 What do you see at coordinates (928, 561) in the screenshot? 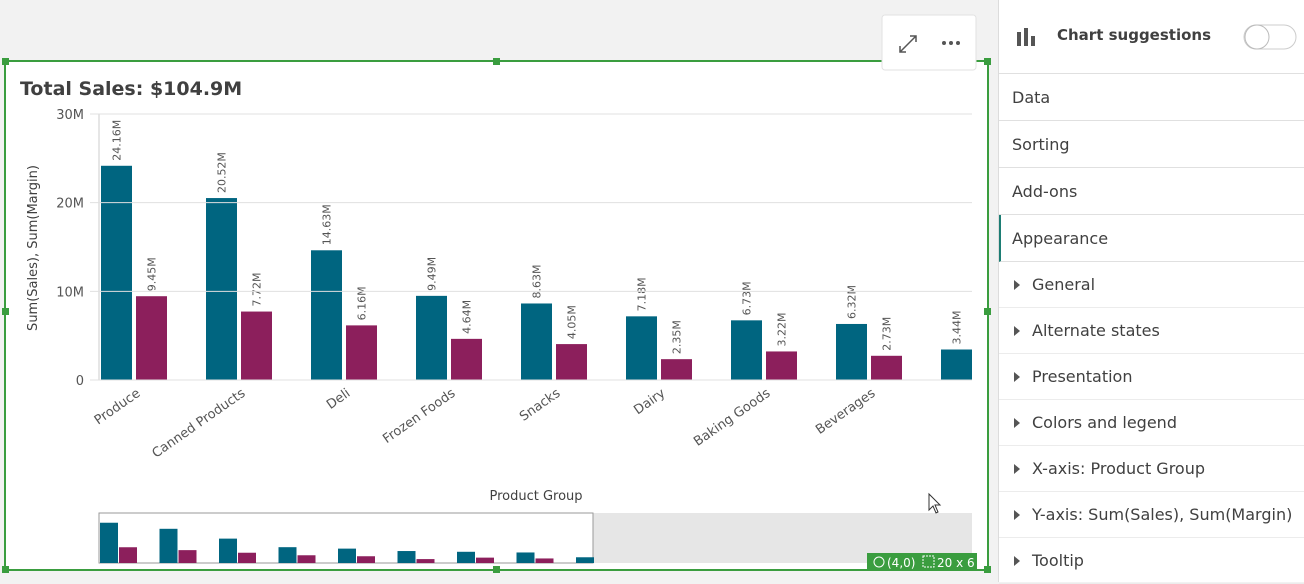
I see `size-icon` at bounding box center [928, 561].